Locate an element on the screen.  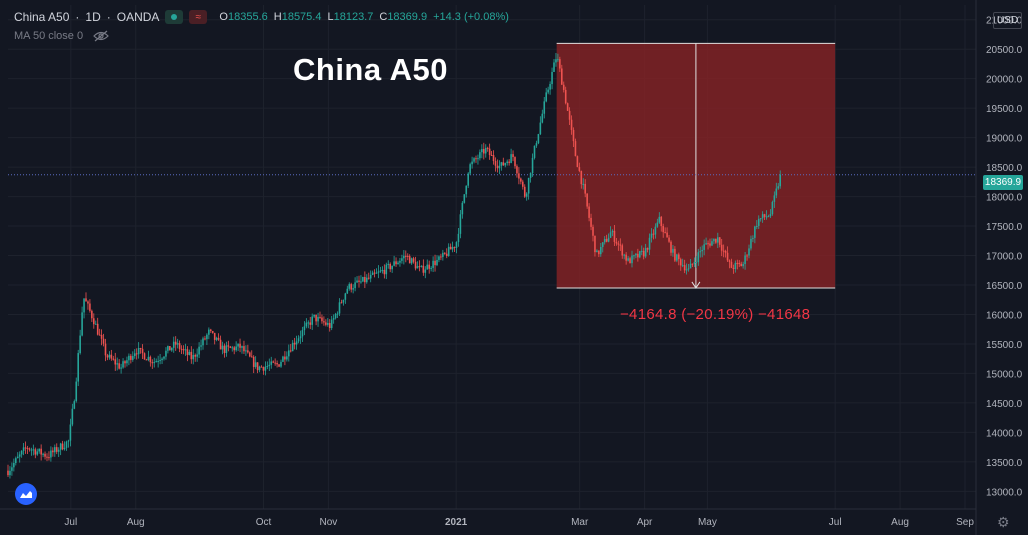
buy-dot-icon is located at coordinates (174, 17).